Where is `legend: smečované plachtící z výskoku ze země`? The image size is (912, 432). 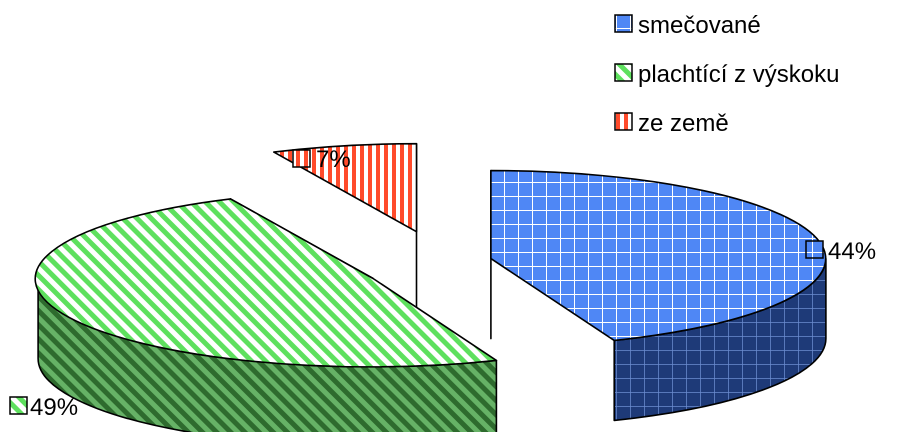
legend: smečované plachtící z výskoku ze země is located at coordinates (726, 74).